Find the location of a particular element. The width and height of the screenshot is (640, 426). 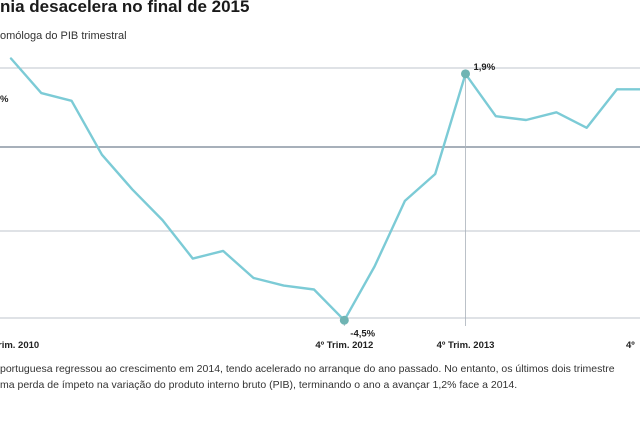

chart-subtitle: omóloga do PIB trimestral is located at coordinates (63, 36).